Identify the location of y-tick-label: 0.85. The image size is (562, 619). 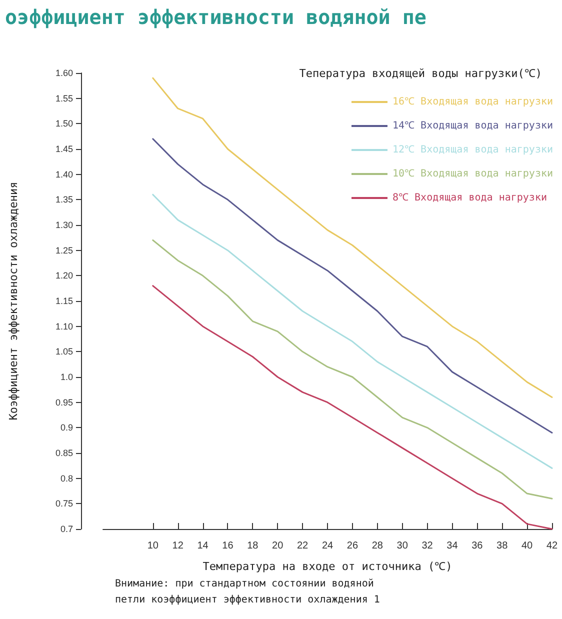
(64, 453).